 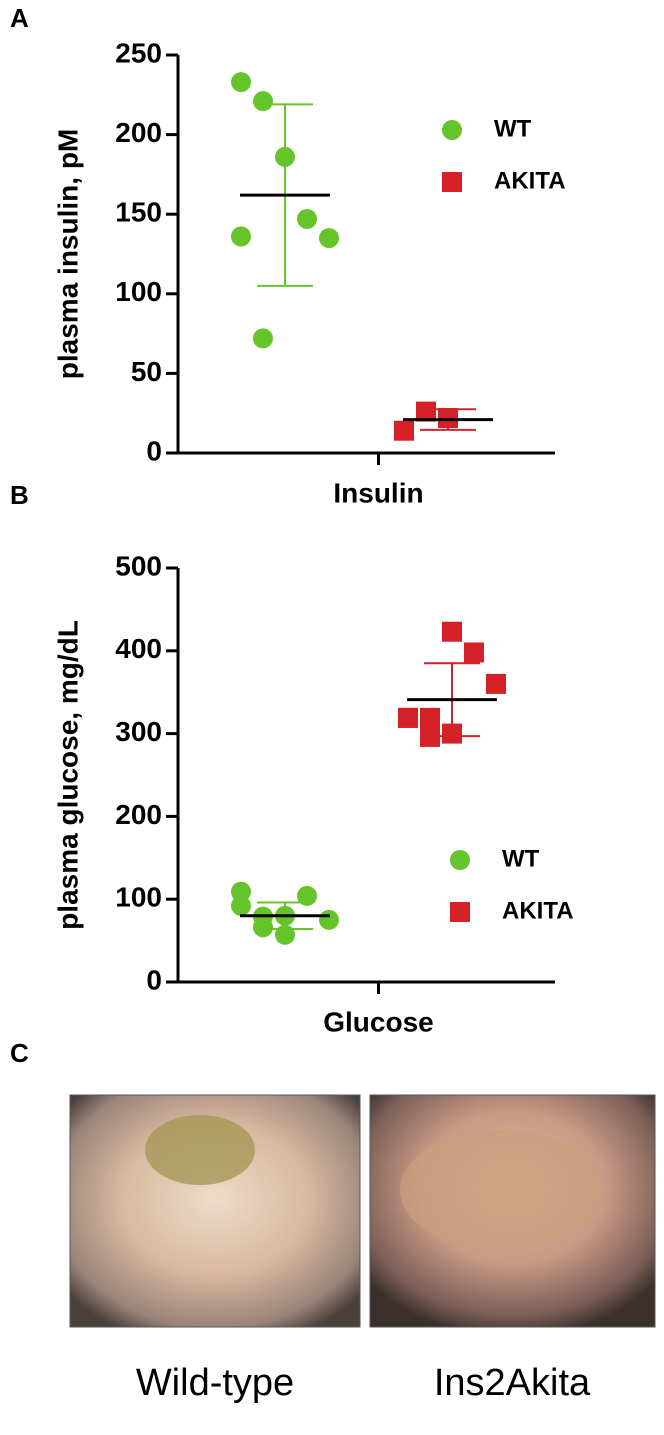 I want to click on y-tick-label: 50, so click(x=146, y=371).